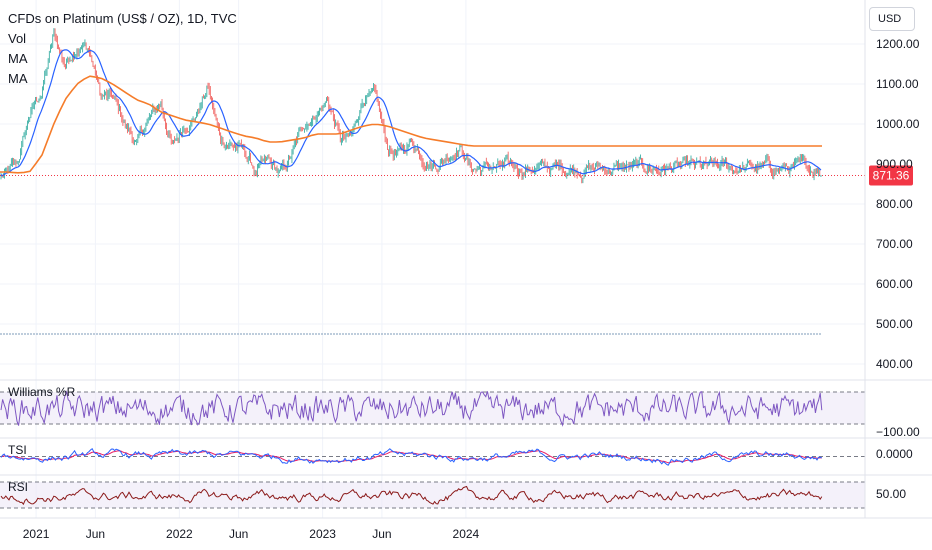 The height and width of the screenshot is (550, 932). What do you see at coordinates (894, 454) in the screenshot?
I see `pane-tick-label: 0.0000` at bounding box center [894, 454].